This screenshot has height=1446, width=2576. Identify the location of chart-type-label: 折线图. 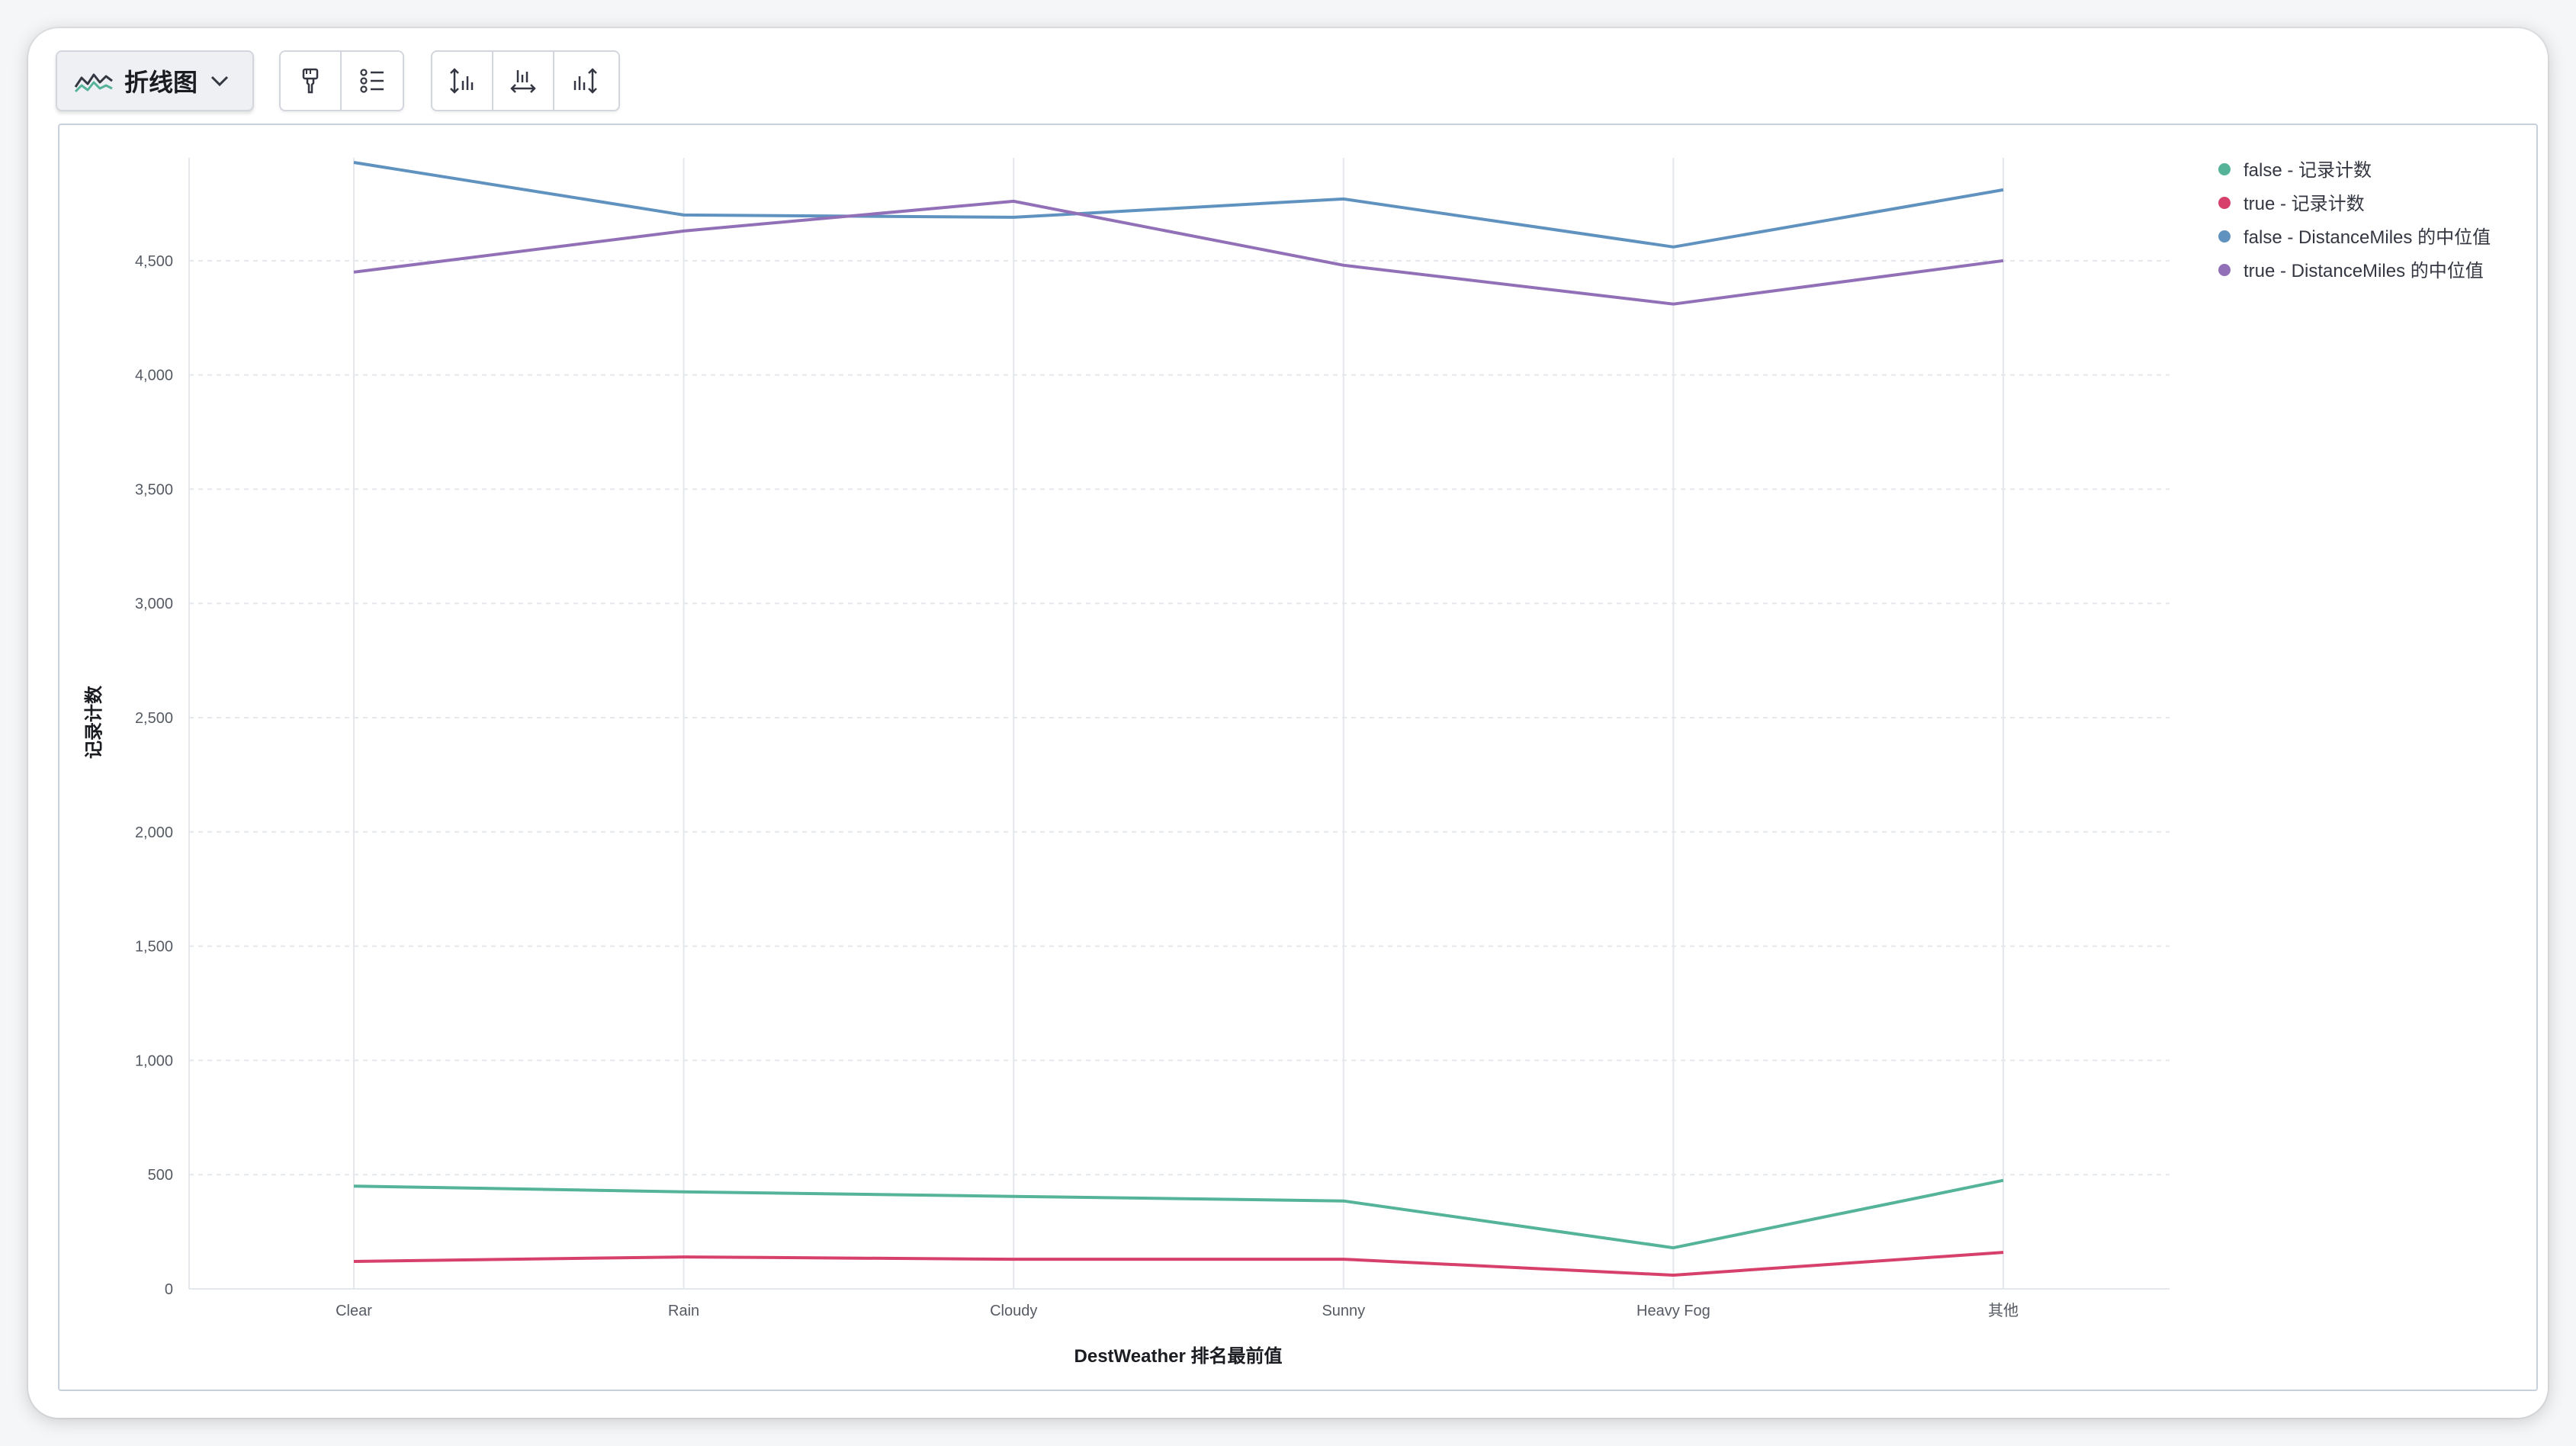
(161, 82).